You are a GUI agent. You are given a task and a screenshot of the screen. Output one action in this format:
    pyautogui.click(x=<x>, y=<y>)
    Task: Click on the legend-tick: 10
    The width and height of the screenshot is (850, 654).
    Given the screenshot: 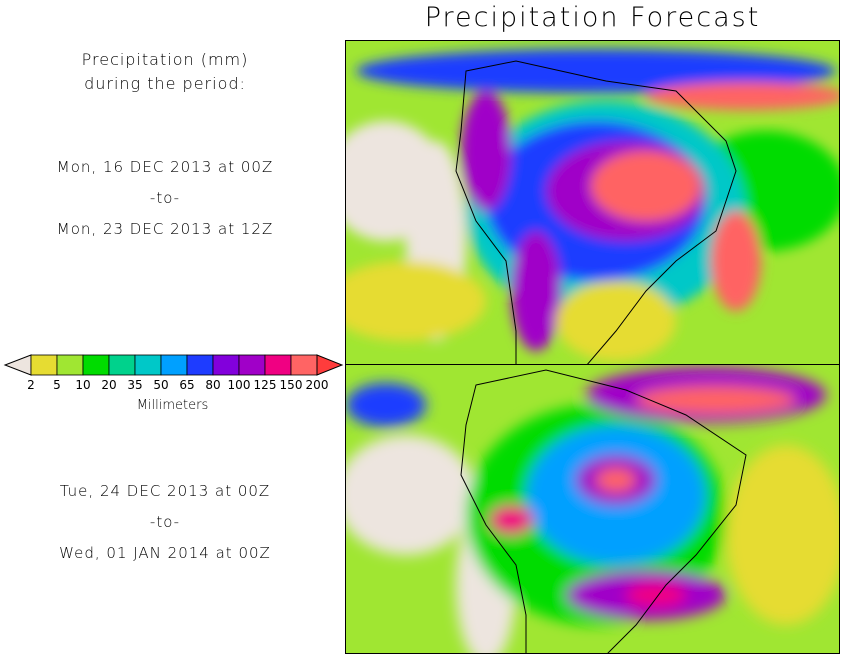 What is the action you would take?
    pyautogui.click(x=83, y=385)
    